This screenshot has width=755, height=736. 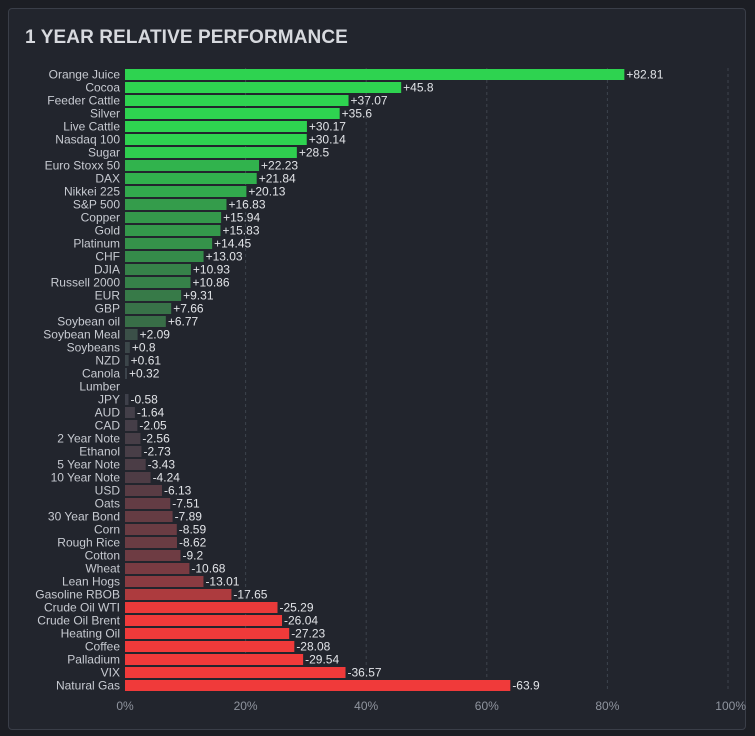 What do you see at coordinates (314, 153) in the screenshot?
I see `value-label: +28.5` at bounding box center [314, 153].